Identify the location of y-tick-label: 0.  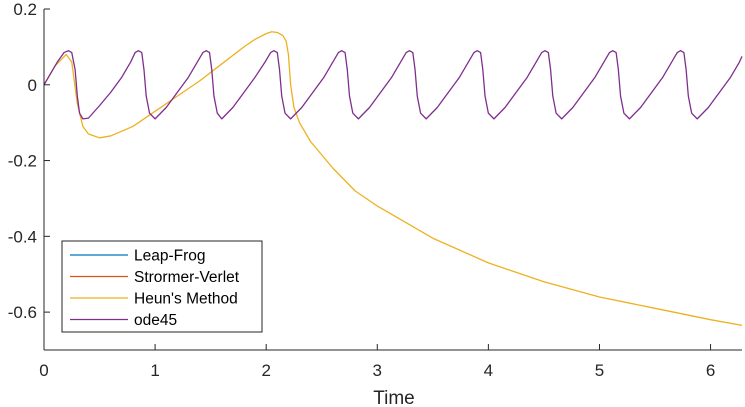
(32, 85).